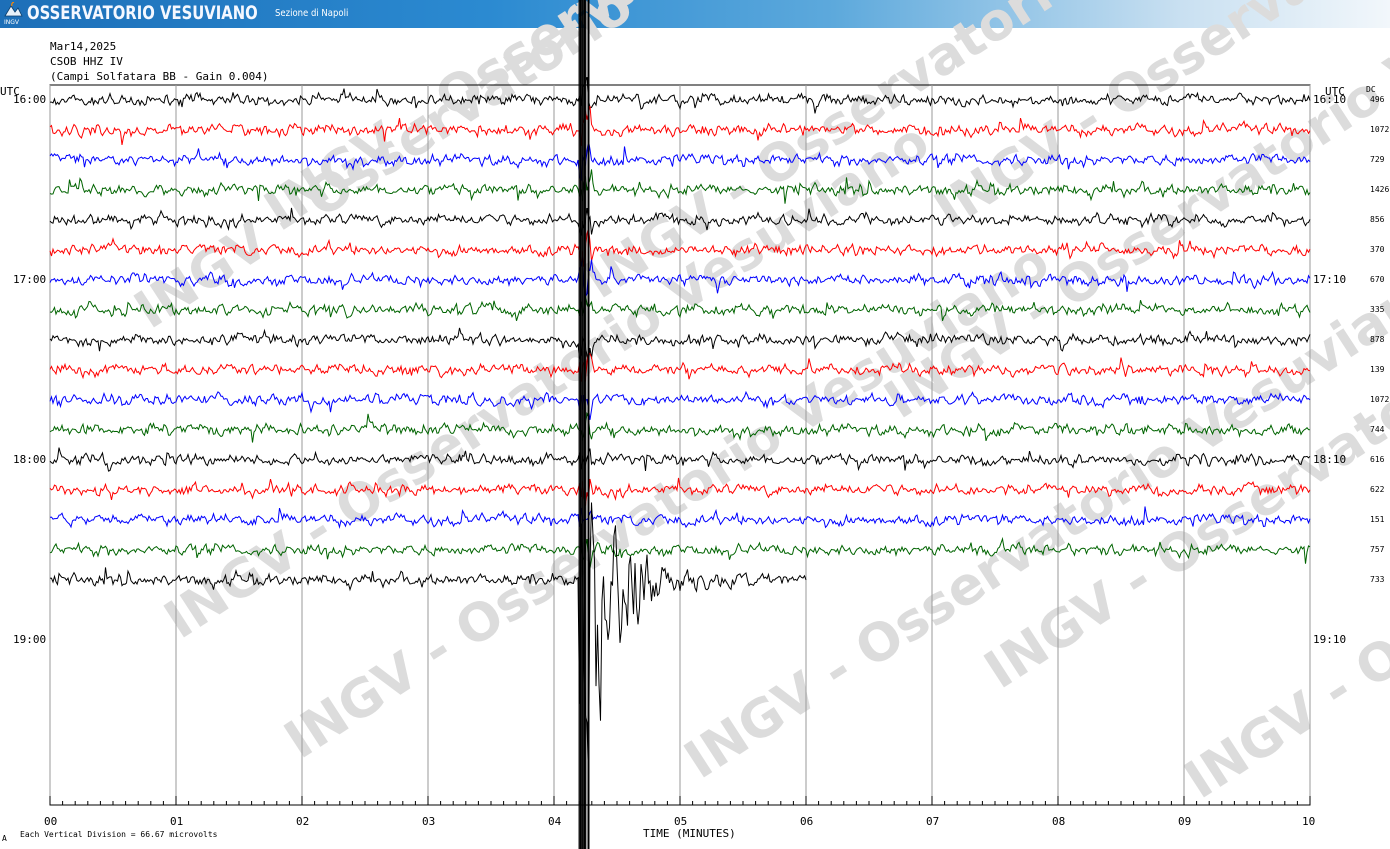  What do you see at coordinates (1330, 279) in the screenshot?
I see `right-time-label: 17:10` at bounding box center [1330, 279].